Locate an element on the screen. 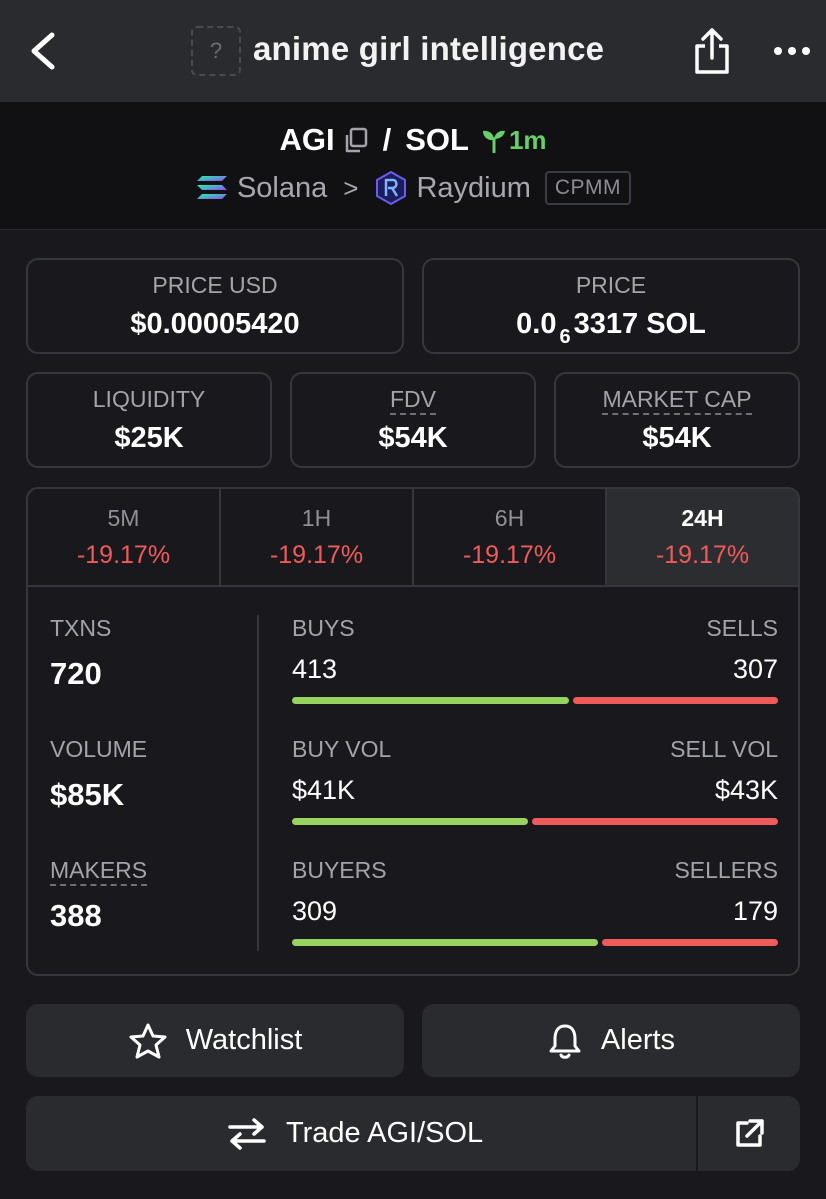 The width and height of the screenshot is (826, 1199). watchlist-button: Watchlist is located at coordinates (215, 1040).